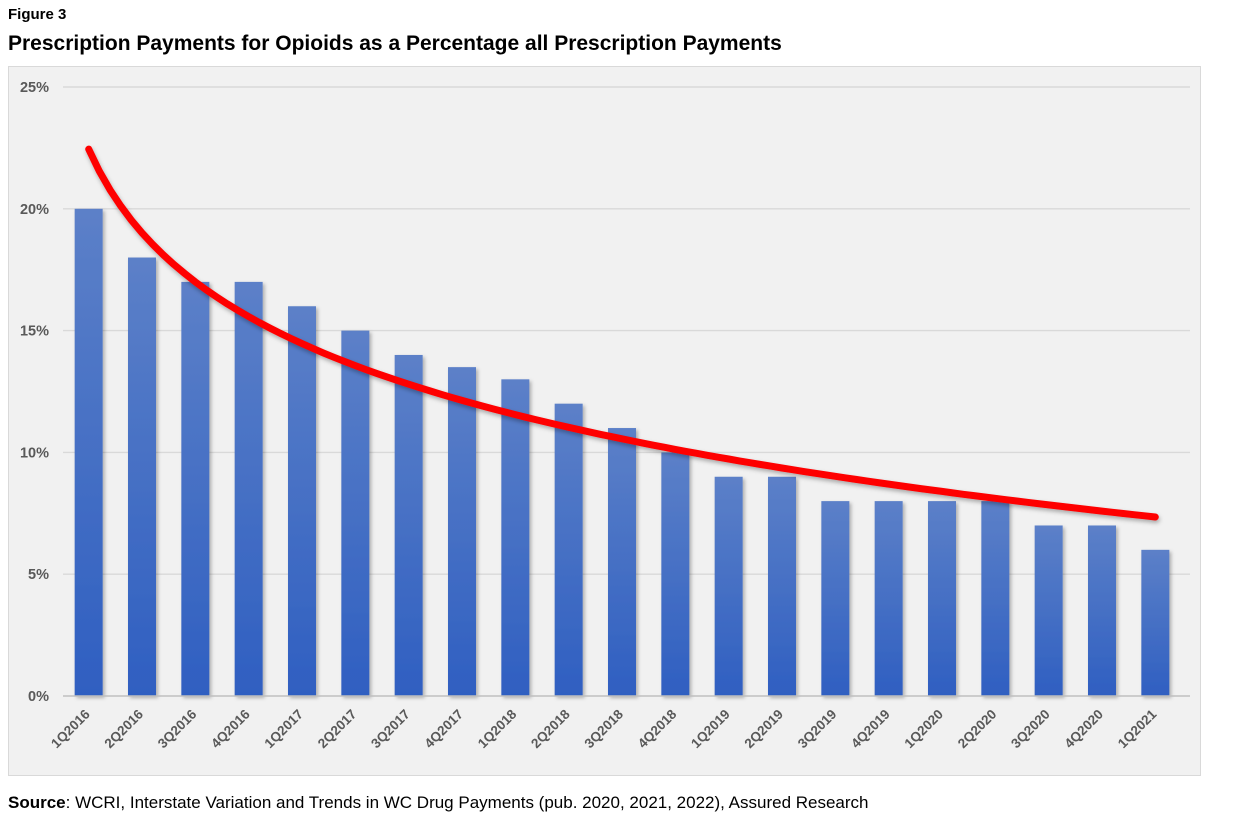  What do you see at coordinates (728, 586) in the screenshot?
I see `bar-1Q2019` at bounding box center [728, 586].